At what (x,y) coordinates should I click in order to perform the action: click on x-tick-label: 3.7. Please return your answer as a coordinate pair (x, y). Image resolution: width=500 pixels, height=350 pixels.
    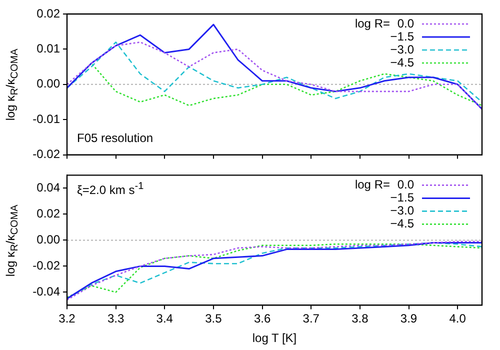
    Looking at the image, I should click on (311, 319).